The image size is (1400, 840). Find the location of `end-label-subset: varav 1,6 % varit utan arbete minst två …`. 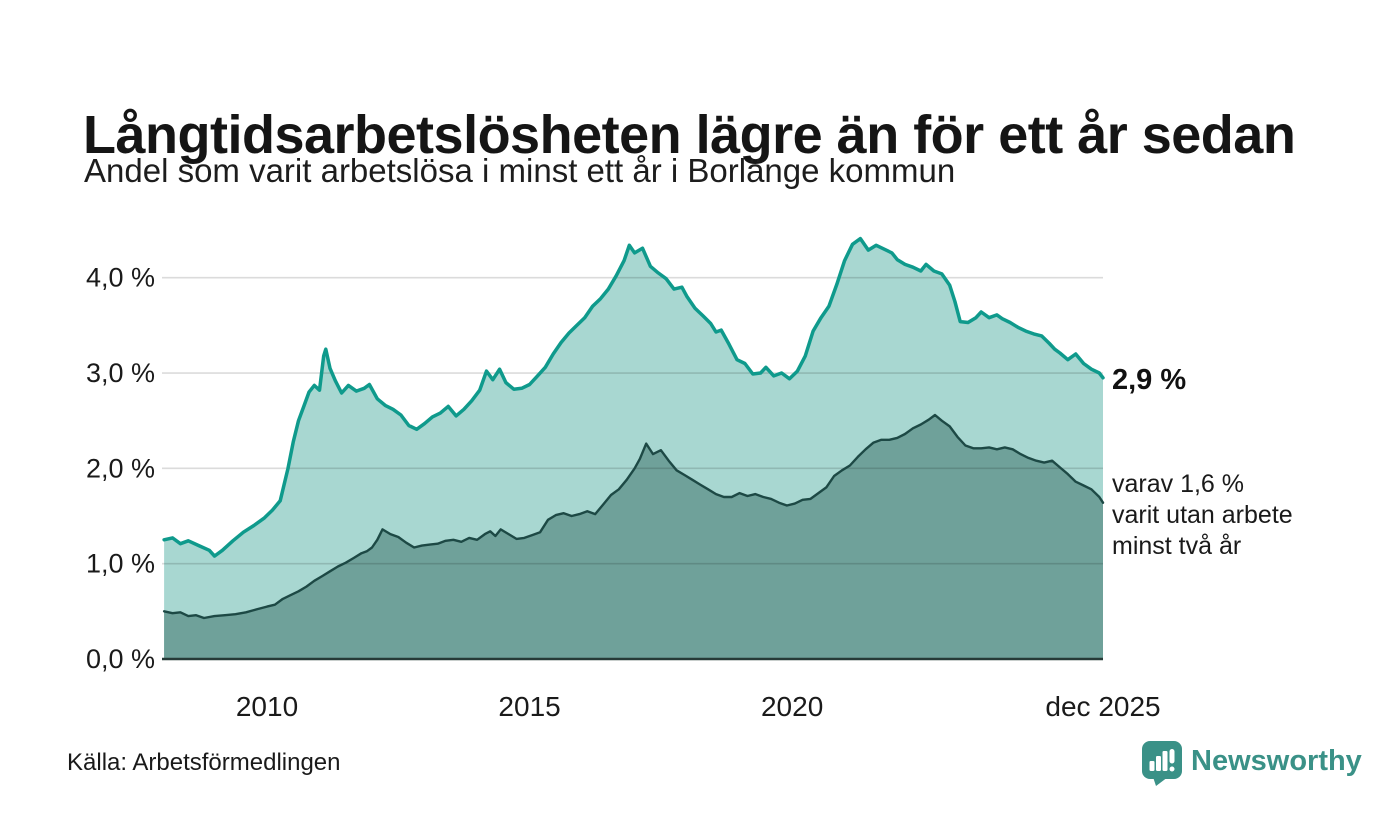

end-label-subset: varav 1,6 % varit utan arbete minst två … is located at coordinates (1202, 515).